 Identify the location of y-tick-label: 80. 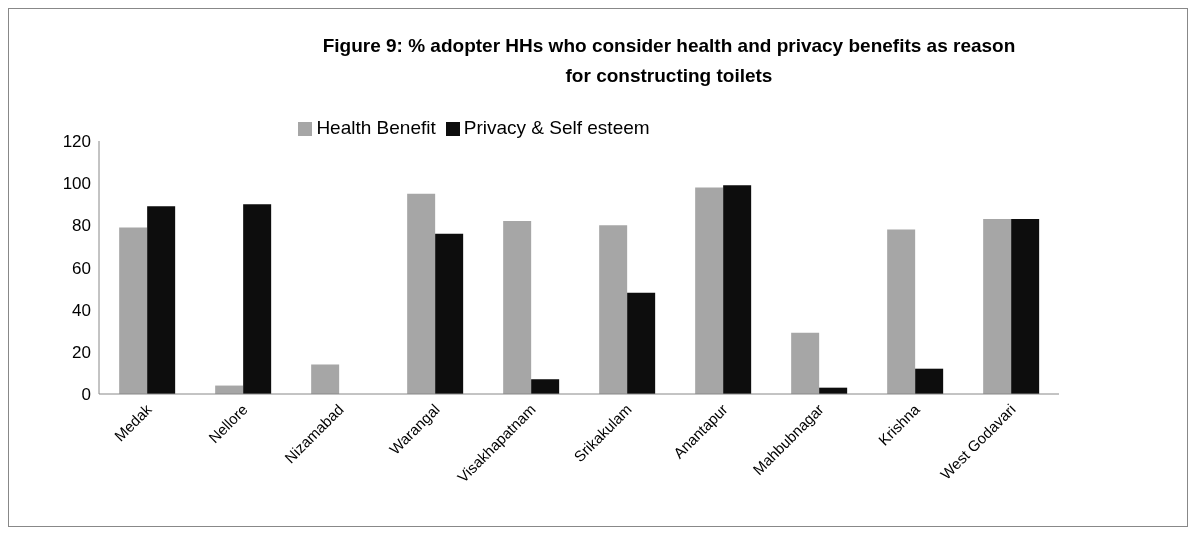
(81, 226).